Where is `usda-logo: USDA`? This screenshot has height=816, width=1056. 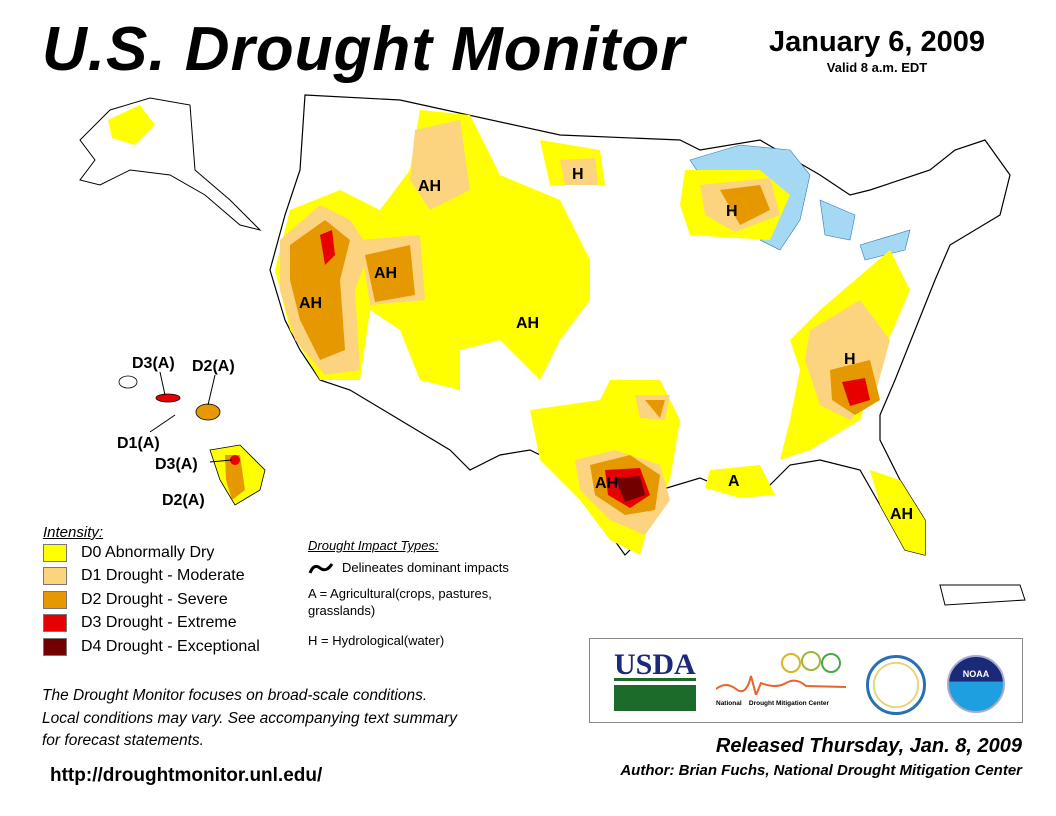
usda-logo: USDA is located at coordinates (655, 679).